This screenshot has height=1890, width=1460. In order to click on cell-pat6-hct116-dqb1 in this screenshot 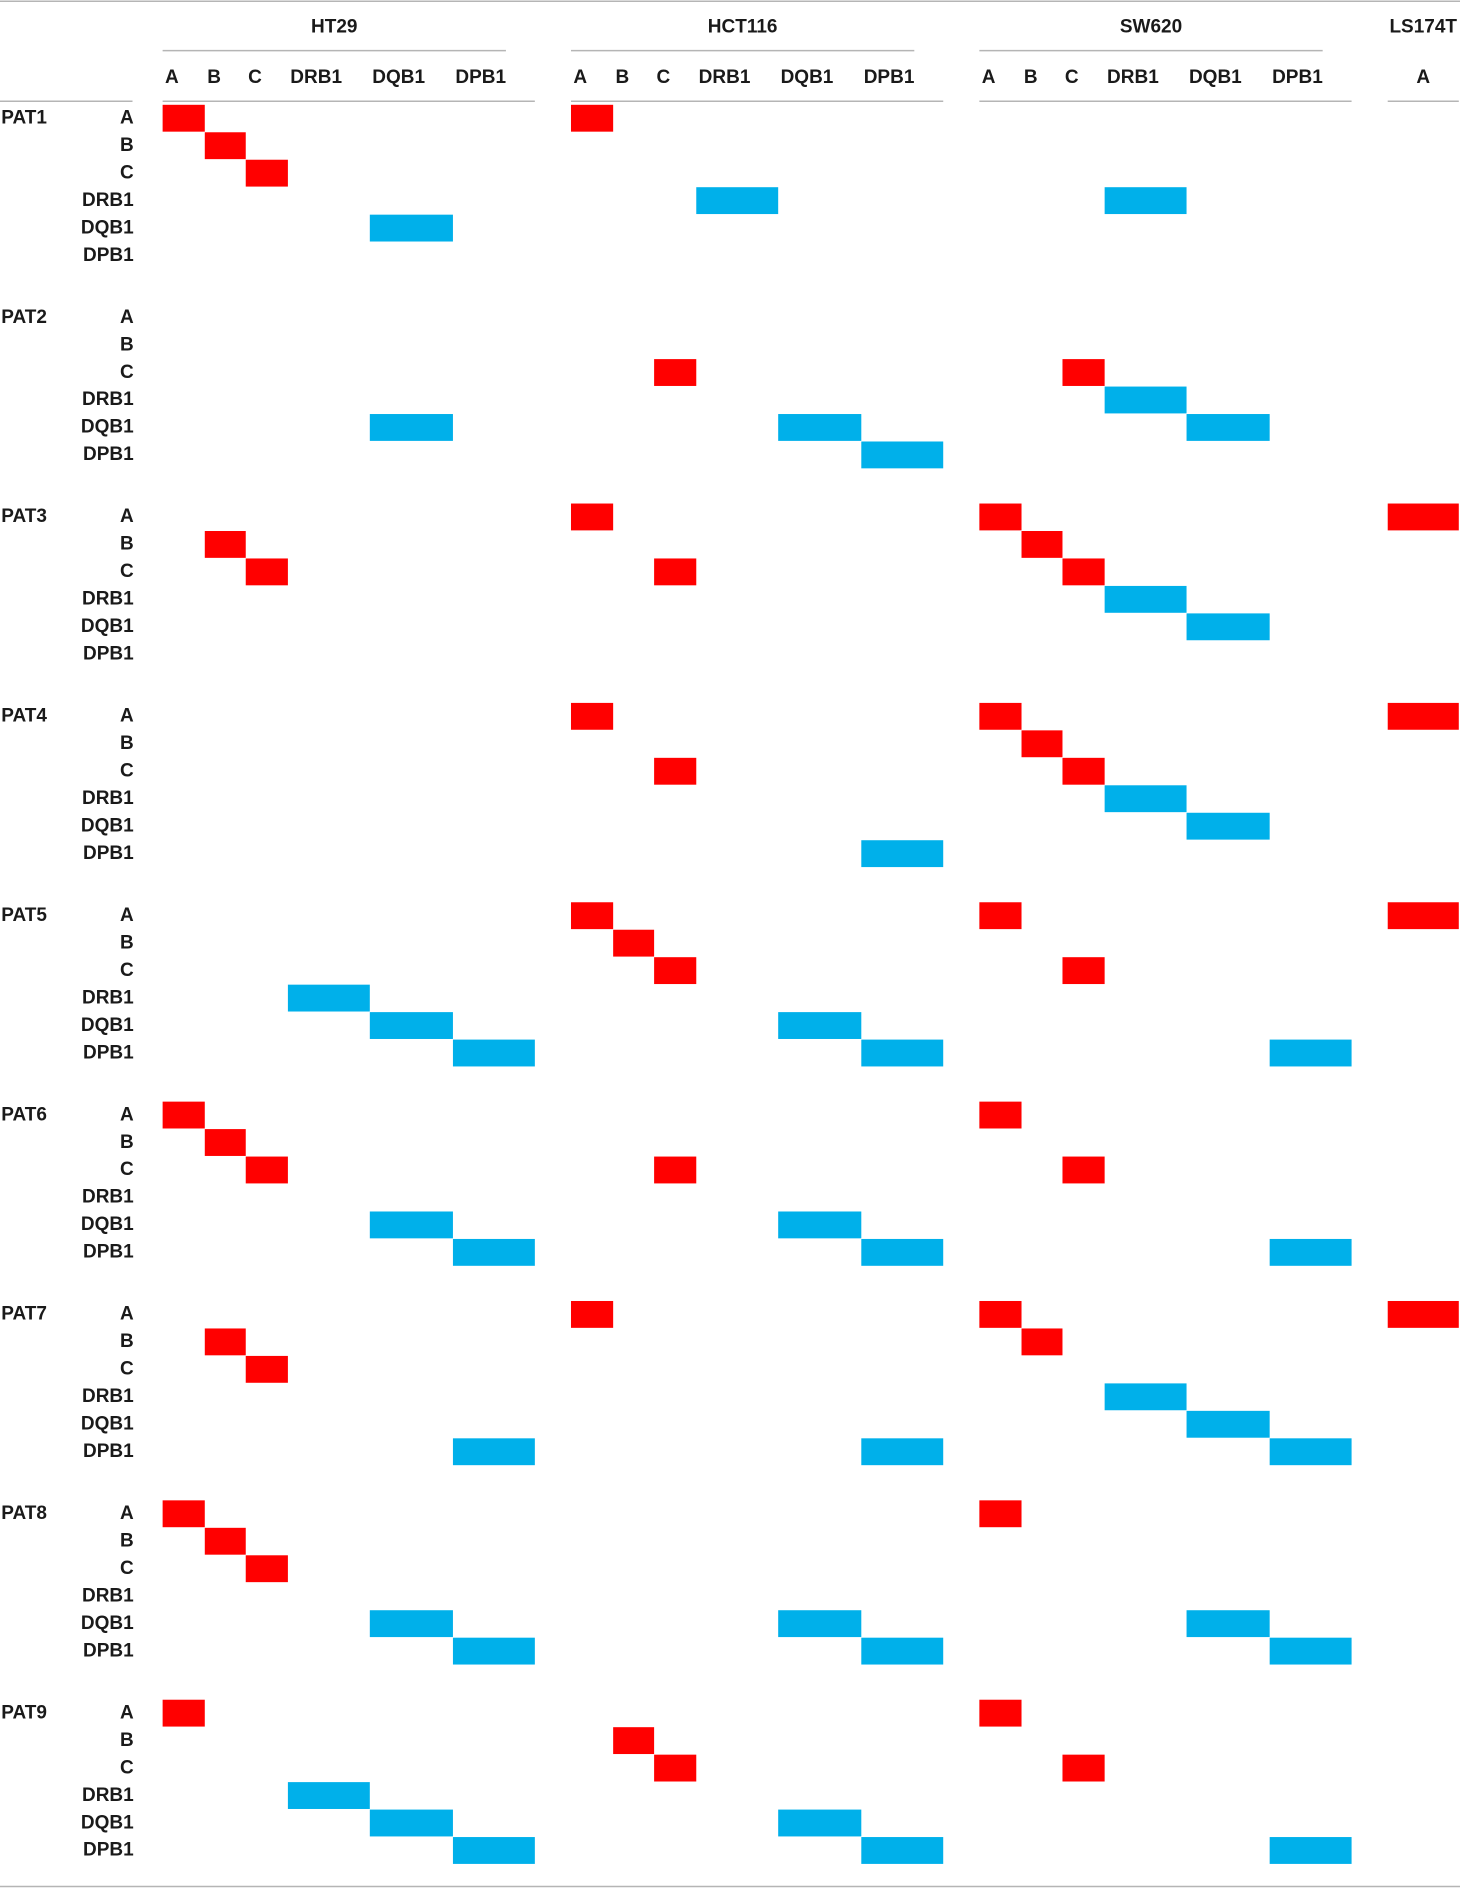, I will do `click(820, 1225)`.